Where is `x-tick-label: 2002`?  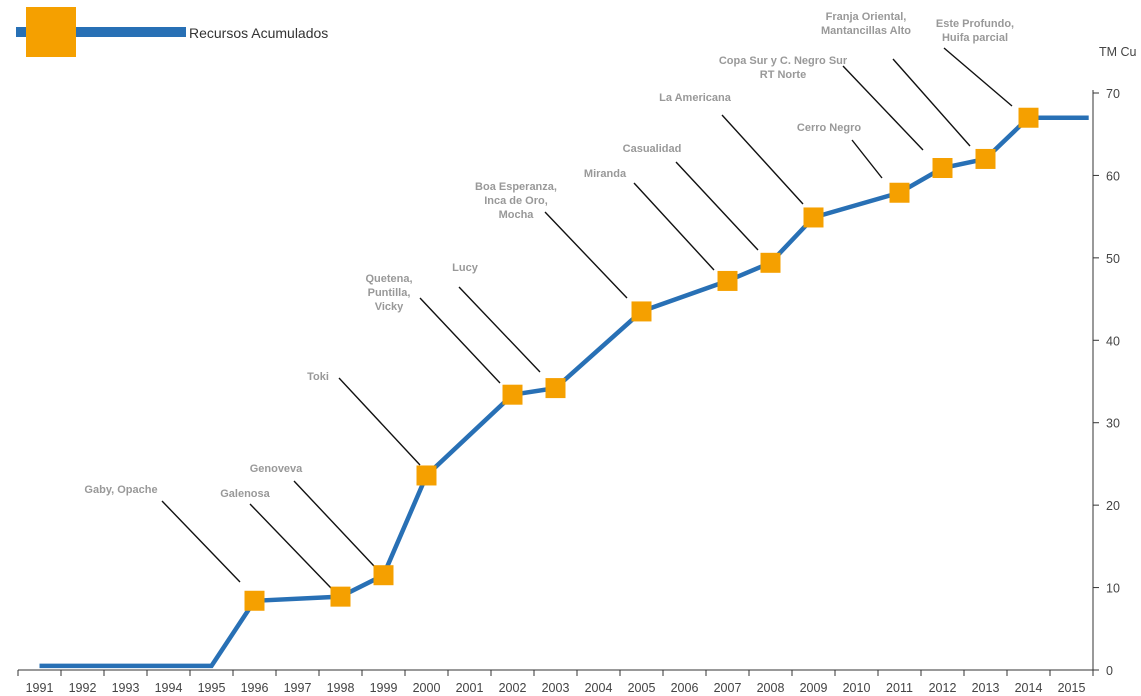 x-tick-label: 2002 is located at coordinates (513, 688).